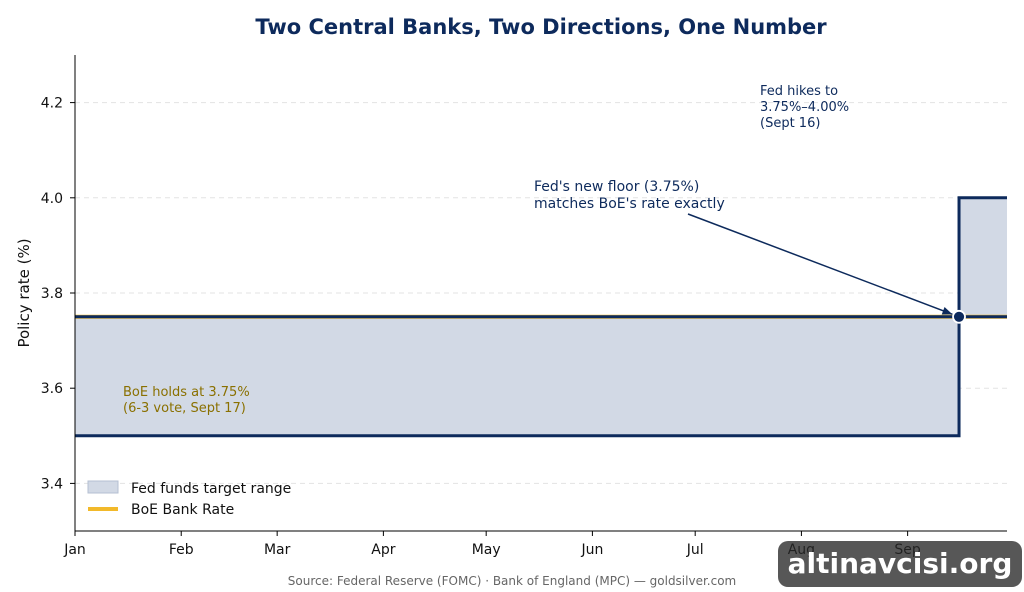 The width and height of the screenshot is (1024, 592). What do you see at coordinates (900, 564) in the screenshot?
I see `watermark: altinavcisi.org` at bounding box center [900, 564].